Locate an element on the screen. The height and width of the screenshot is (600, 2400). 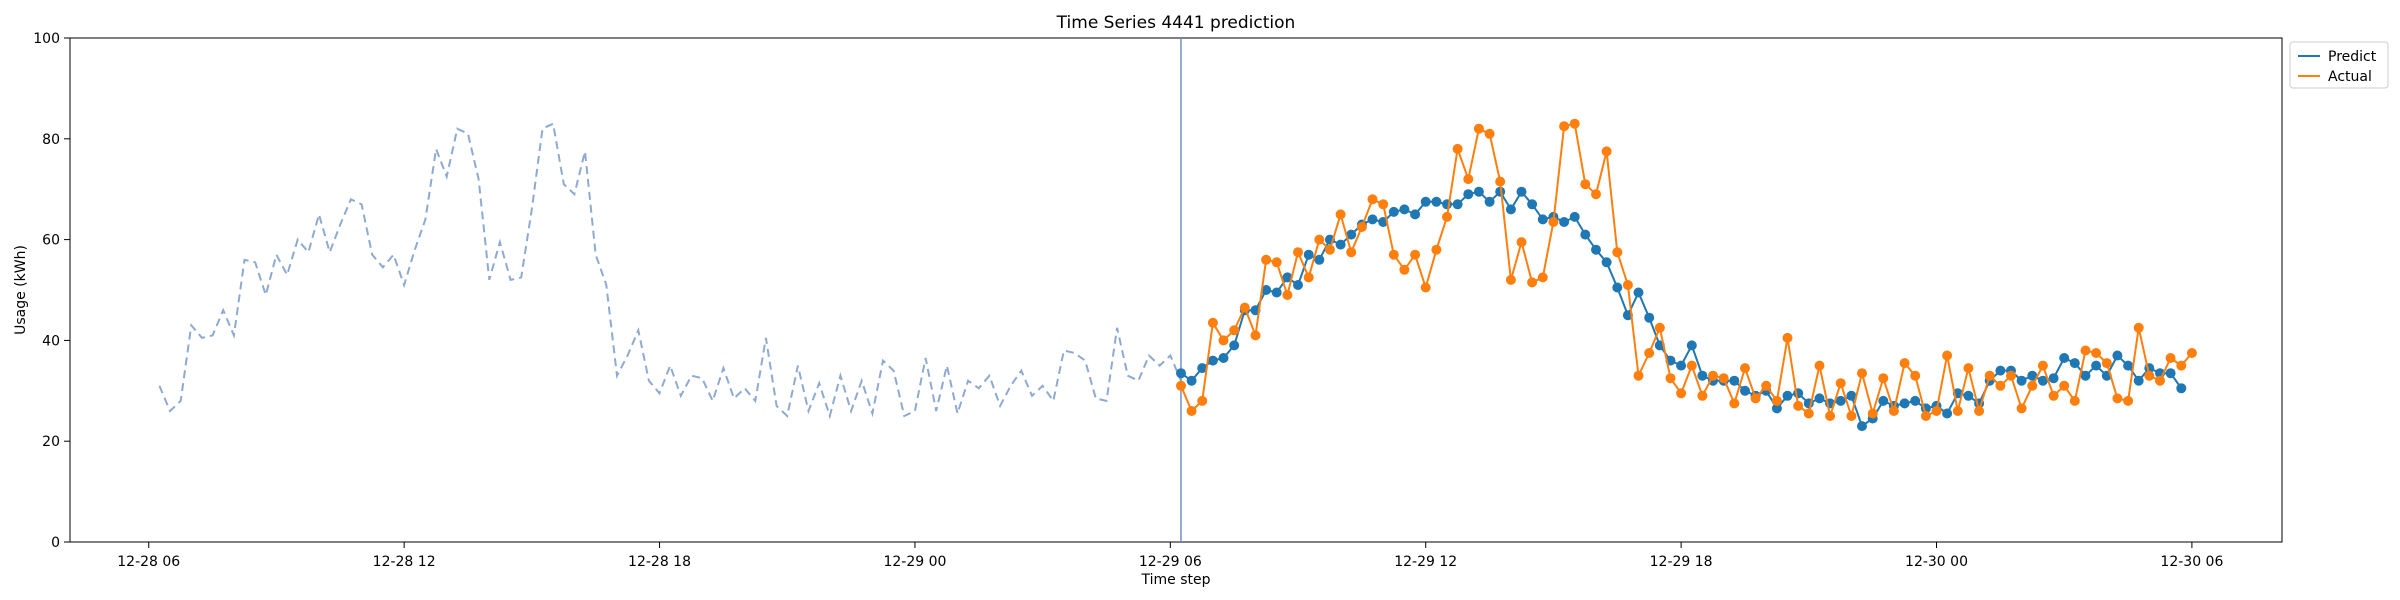
chart-title: Time Series 4441 prediction is located at coordinates (1176, 23).